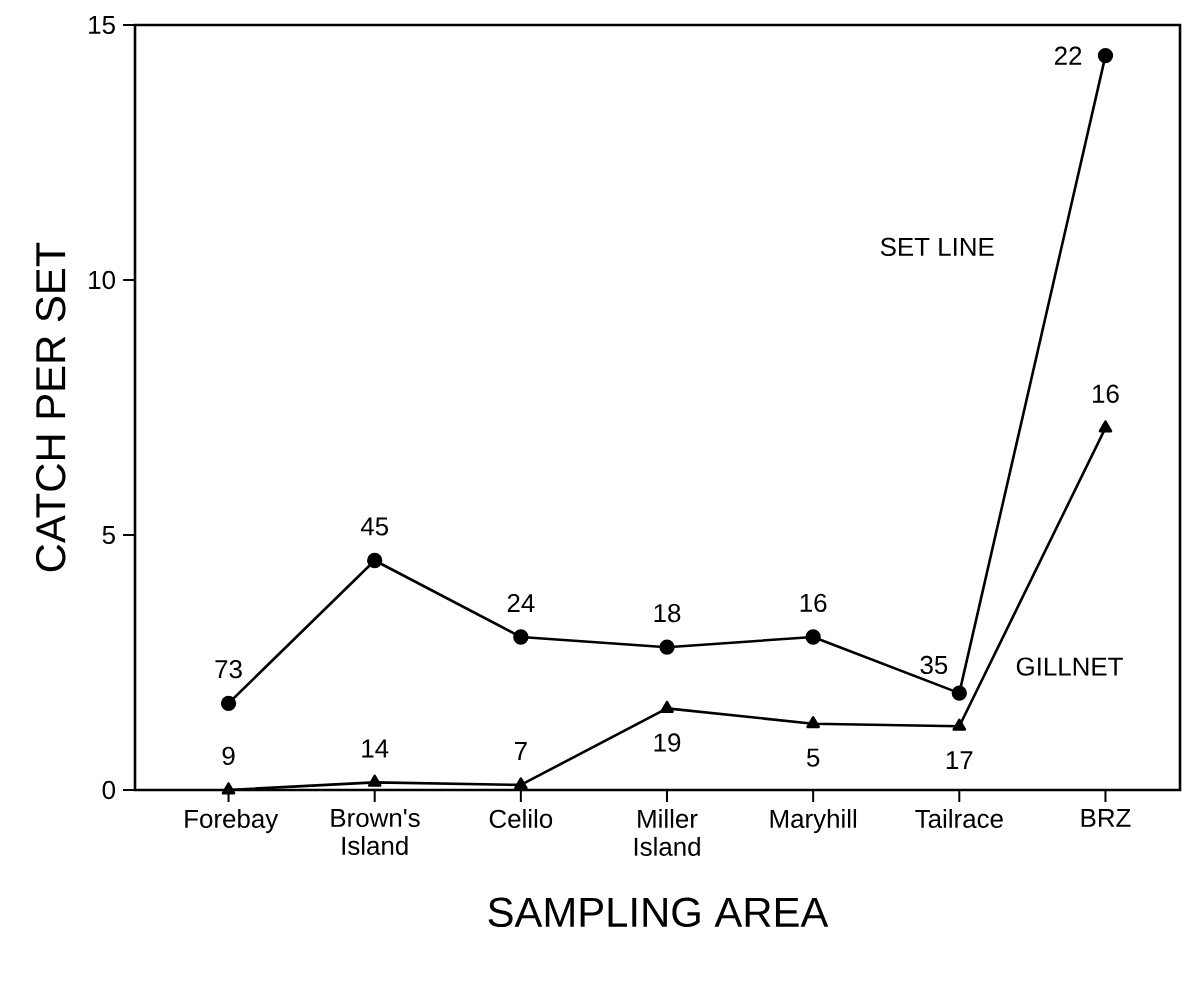 The image size is (1193, 981). I want to click on annotation: 19, so click(667, 742).